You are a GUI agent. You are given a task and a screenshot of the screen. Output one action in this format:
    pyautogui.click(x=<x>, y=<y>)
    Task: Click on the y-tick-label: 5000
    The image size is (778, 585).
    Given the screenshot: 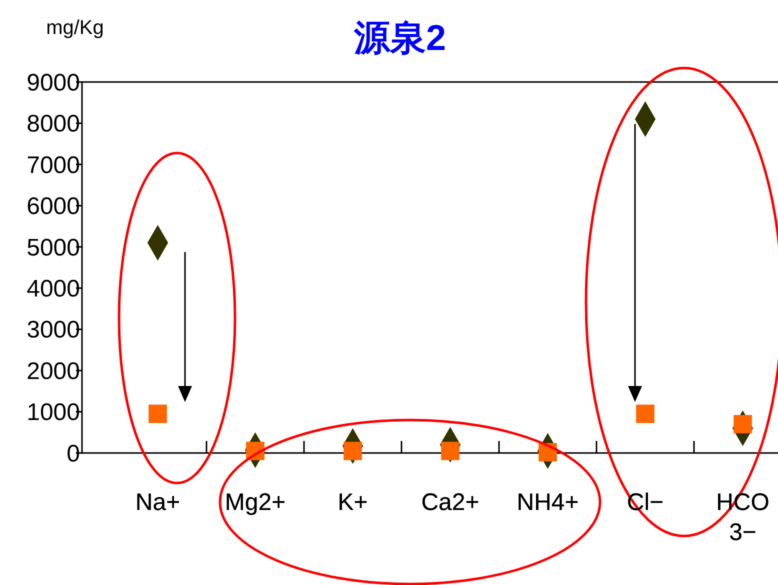 What is the action you would take?
    pyautogui.click(x=53, y=248)
    